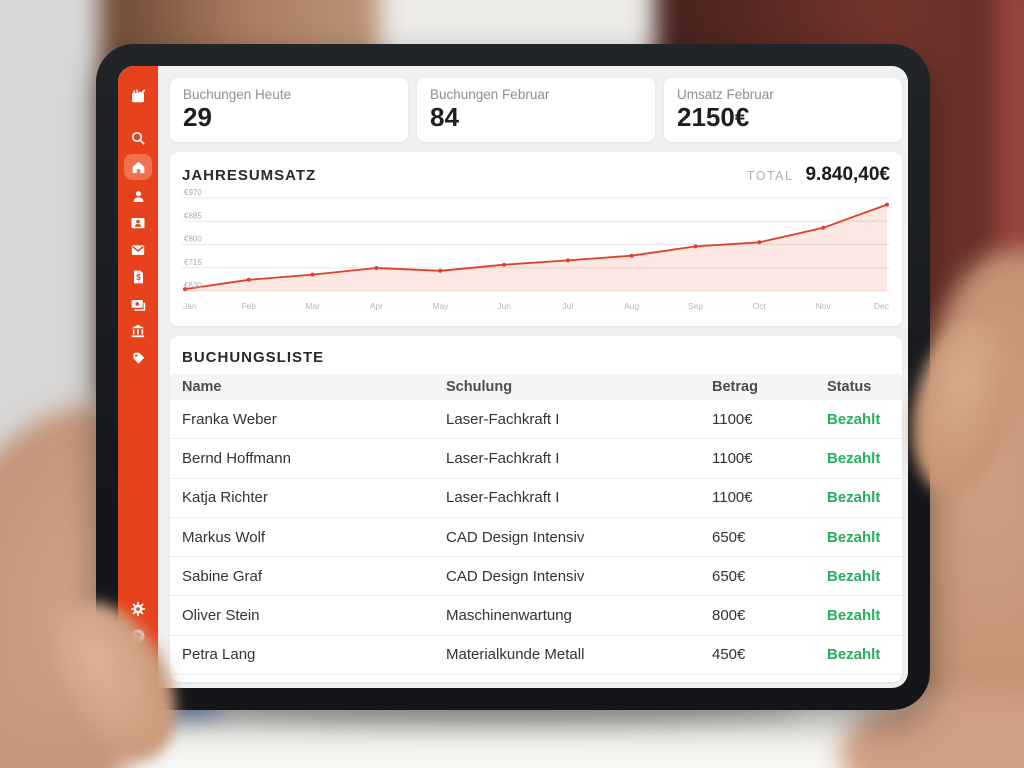 Image resolution: width=1024 pixels, height=768 pixels. What do you see at coordinates (236, 458) in the screenshot?
I see `cell-name: Bernd Hoffmann` at bounding box center [236, 458].